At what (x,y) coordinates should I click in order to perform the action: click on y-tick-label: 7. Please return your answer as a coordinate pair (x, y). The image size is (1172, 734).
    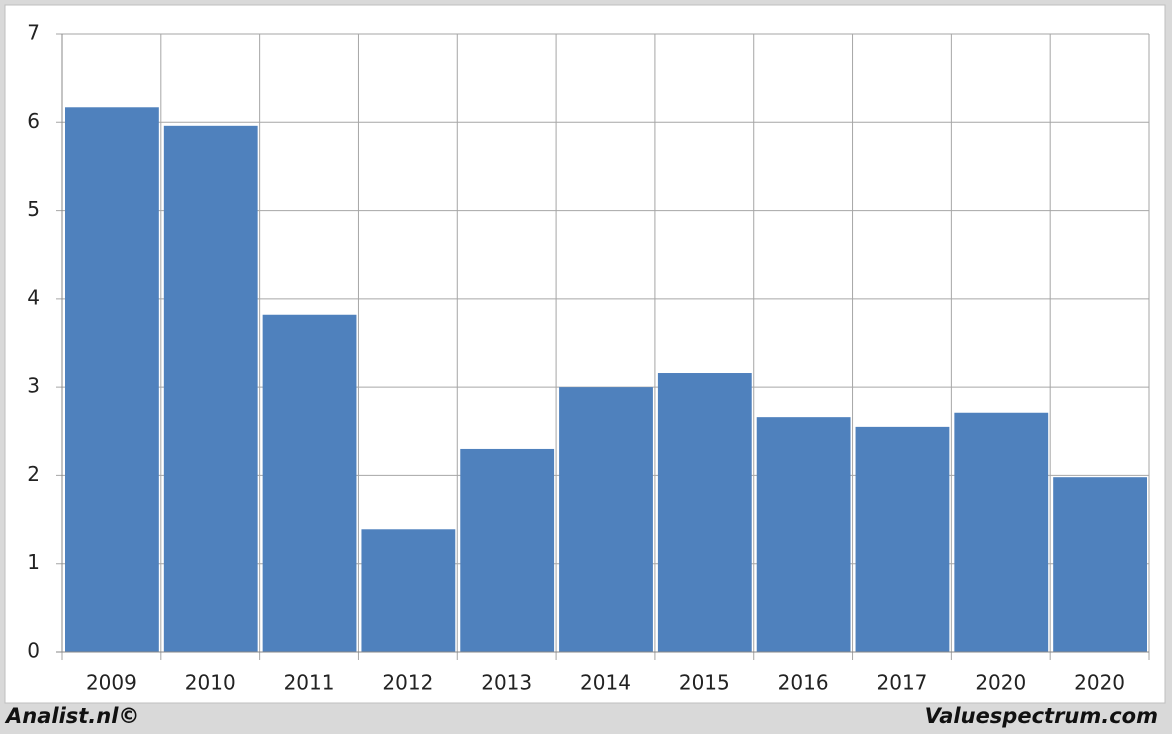
    Looking at the image, I should click on (33, 33).